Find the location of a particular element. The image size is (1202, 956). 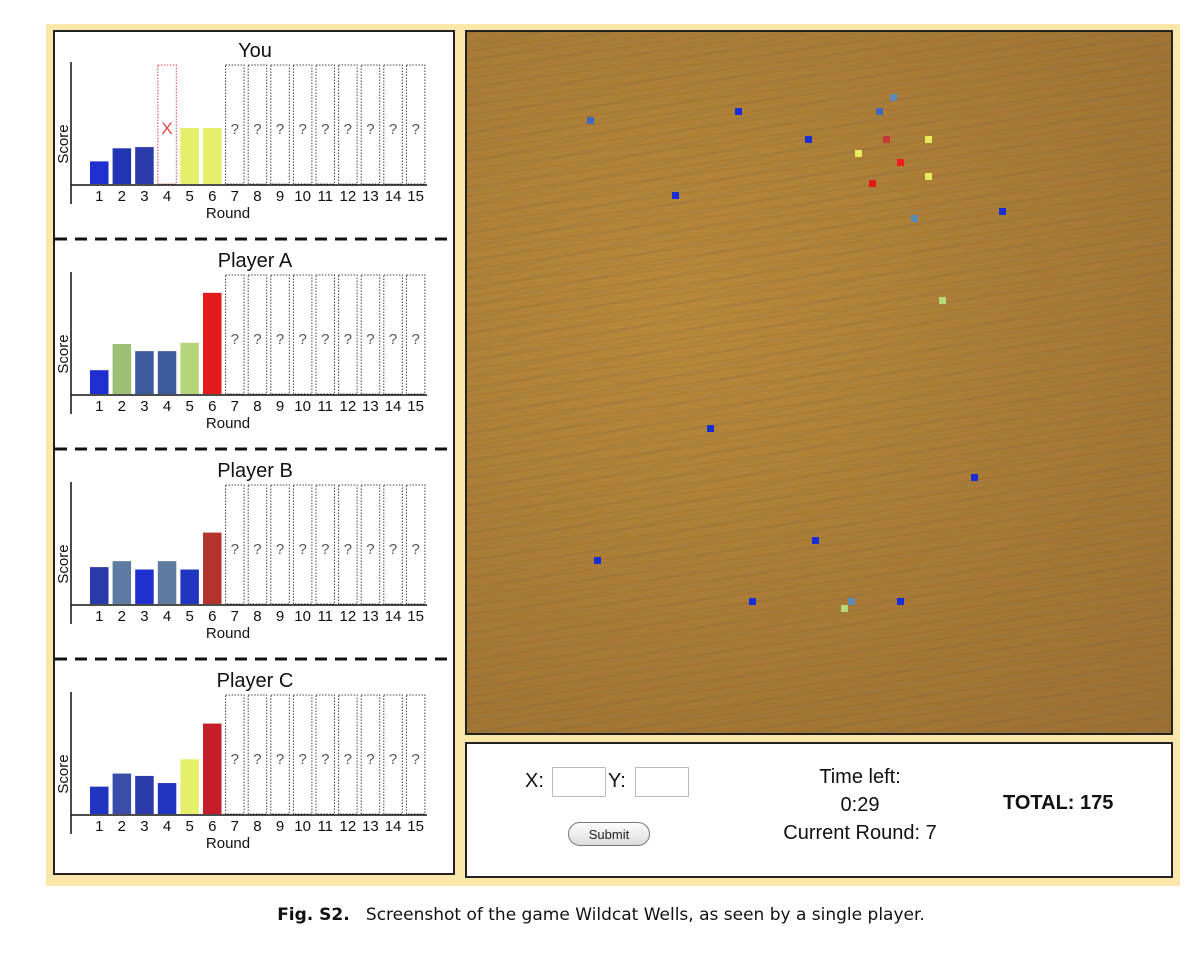

round-tick-label: 8 is located at coordinates (257, 826).